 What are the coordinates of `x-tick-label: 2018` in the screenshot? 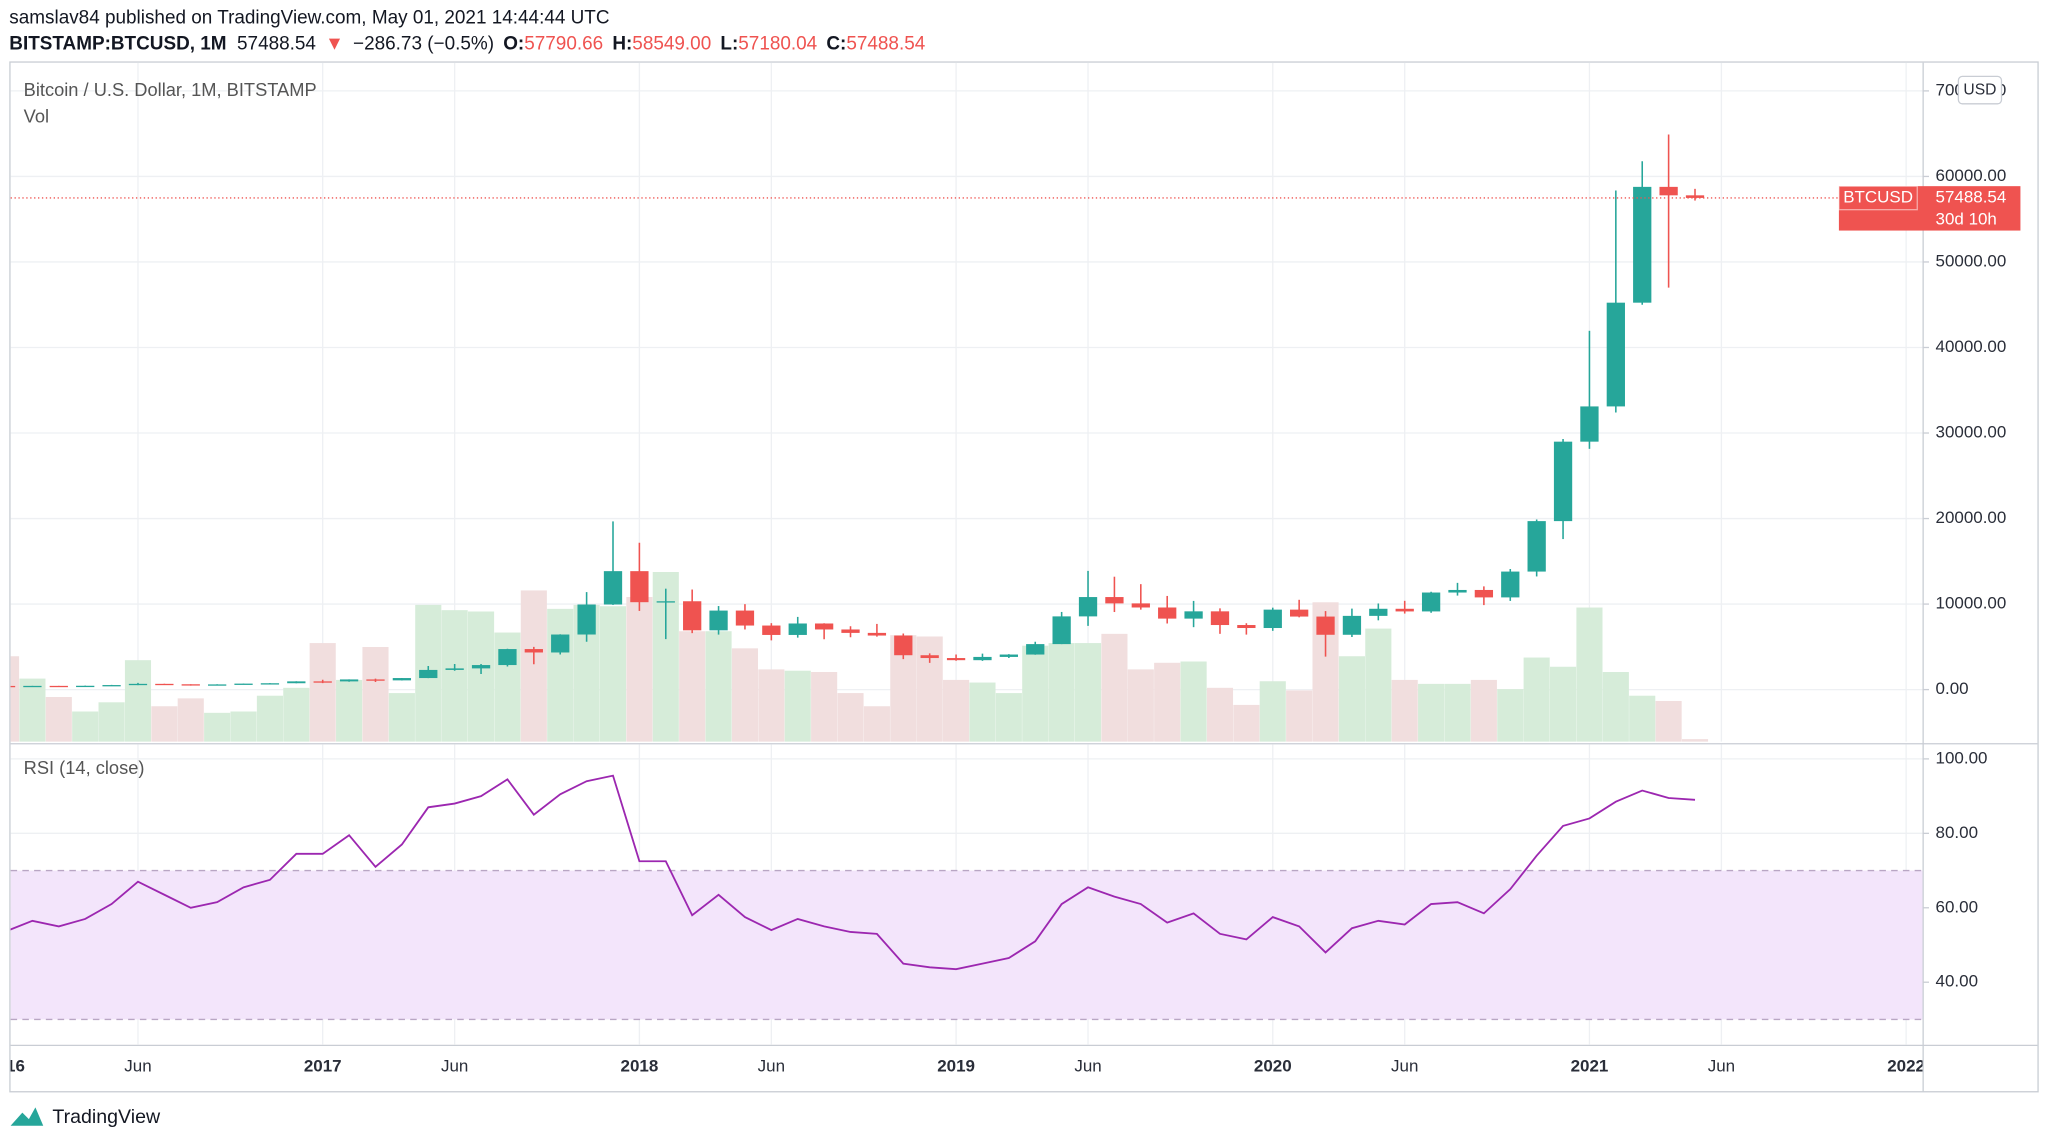 It's located at (640, 1065).